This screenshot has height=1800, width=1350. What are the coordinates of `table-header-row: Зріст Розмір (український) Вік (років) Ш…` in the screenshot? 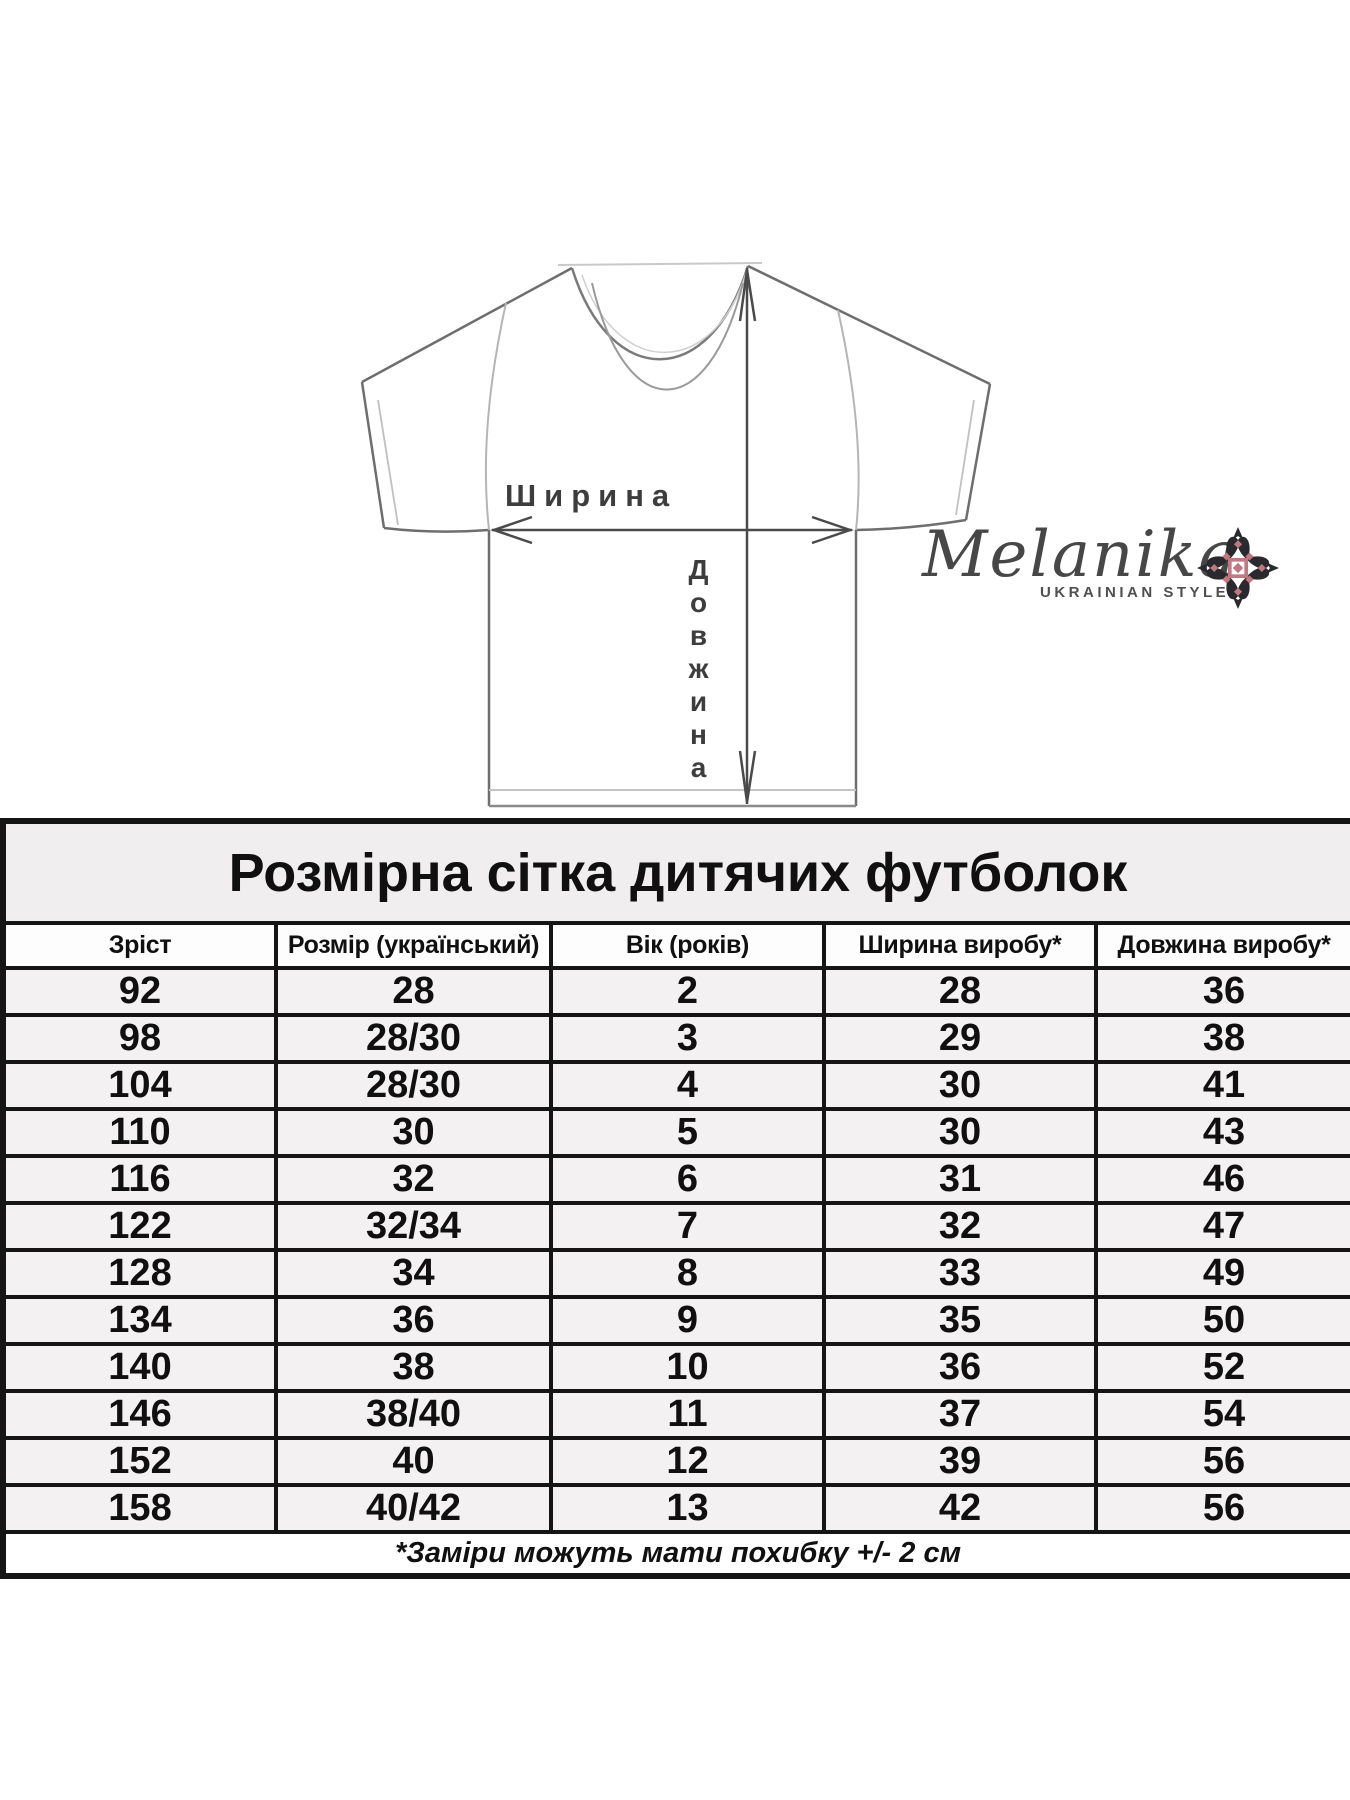 It's located at (675, 945).